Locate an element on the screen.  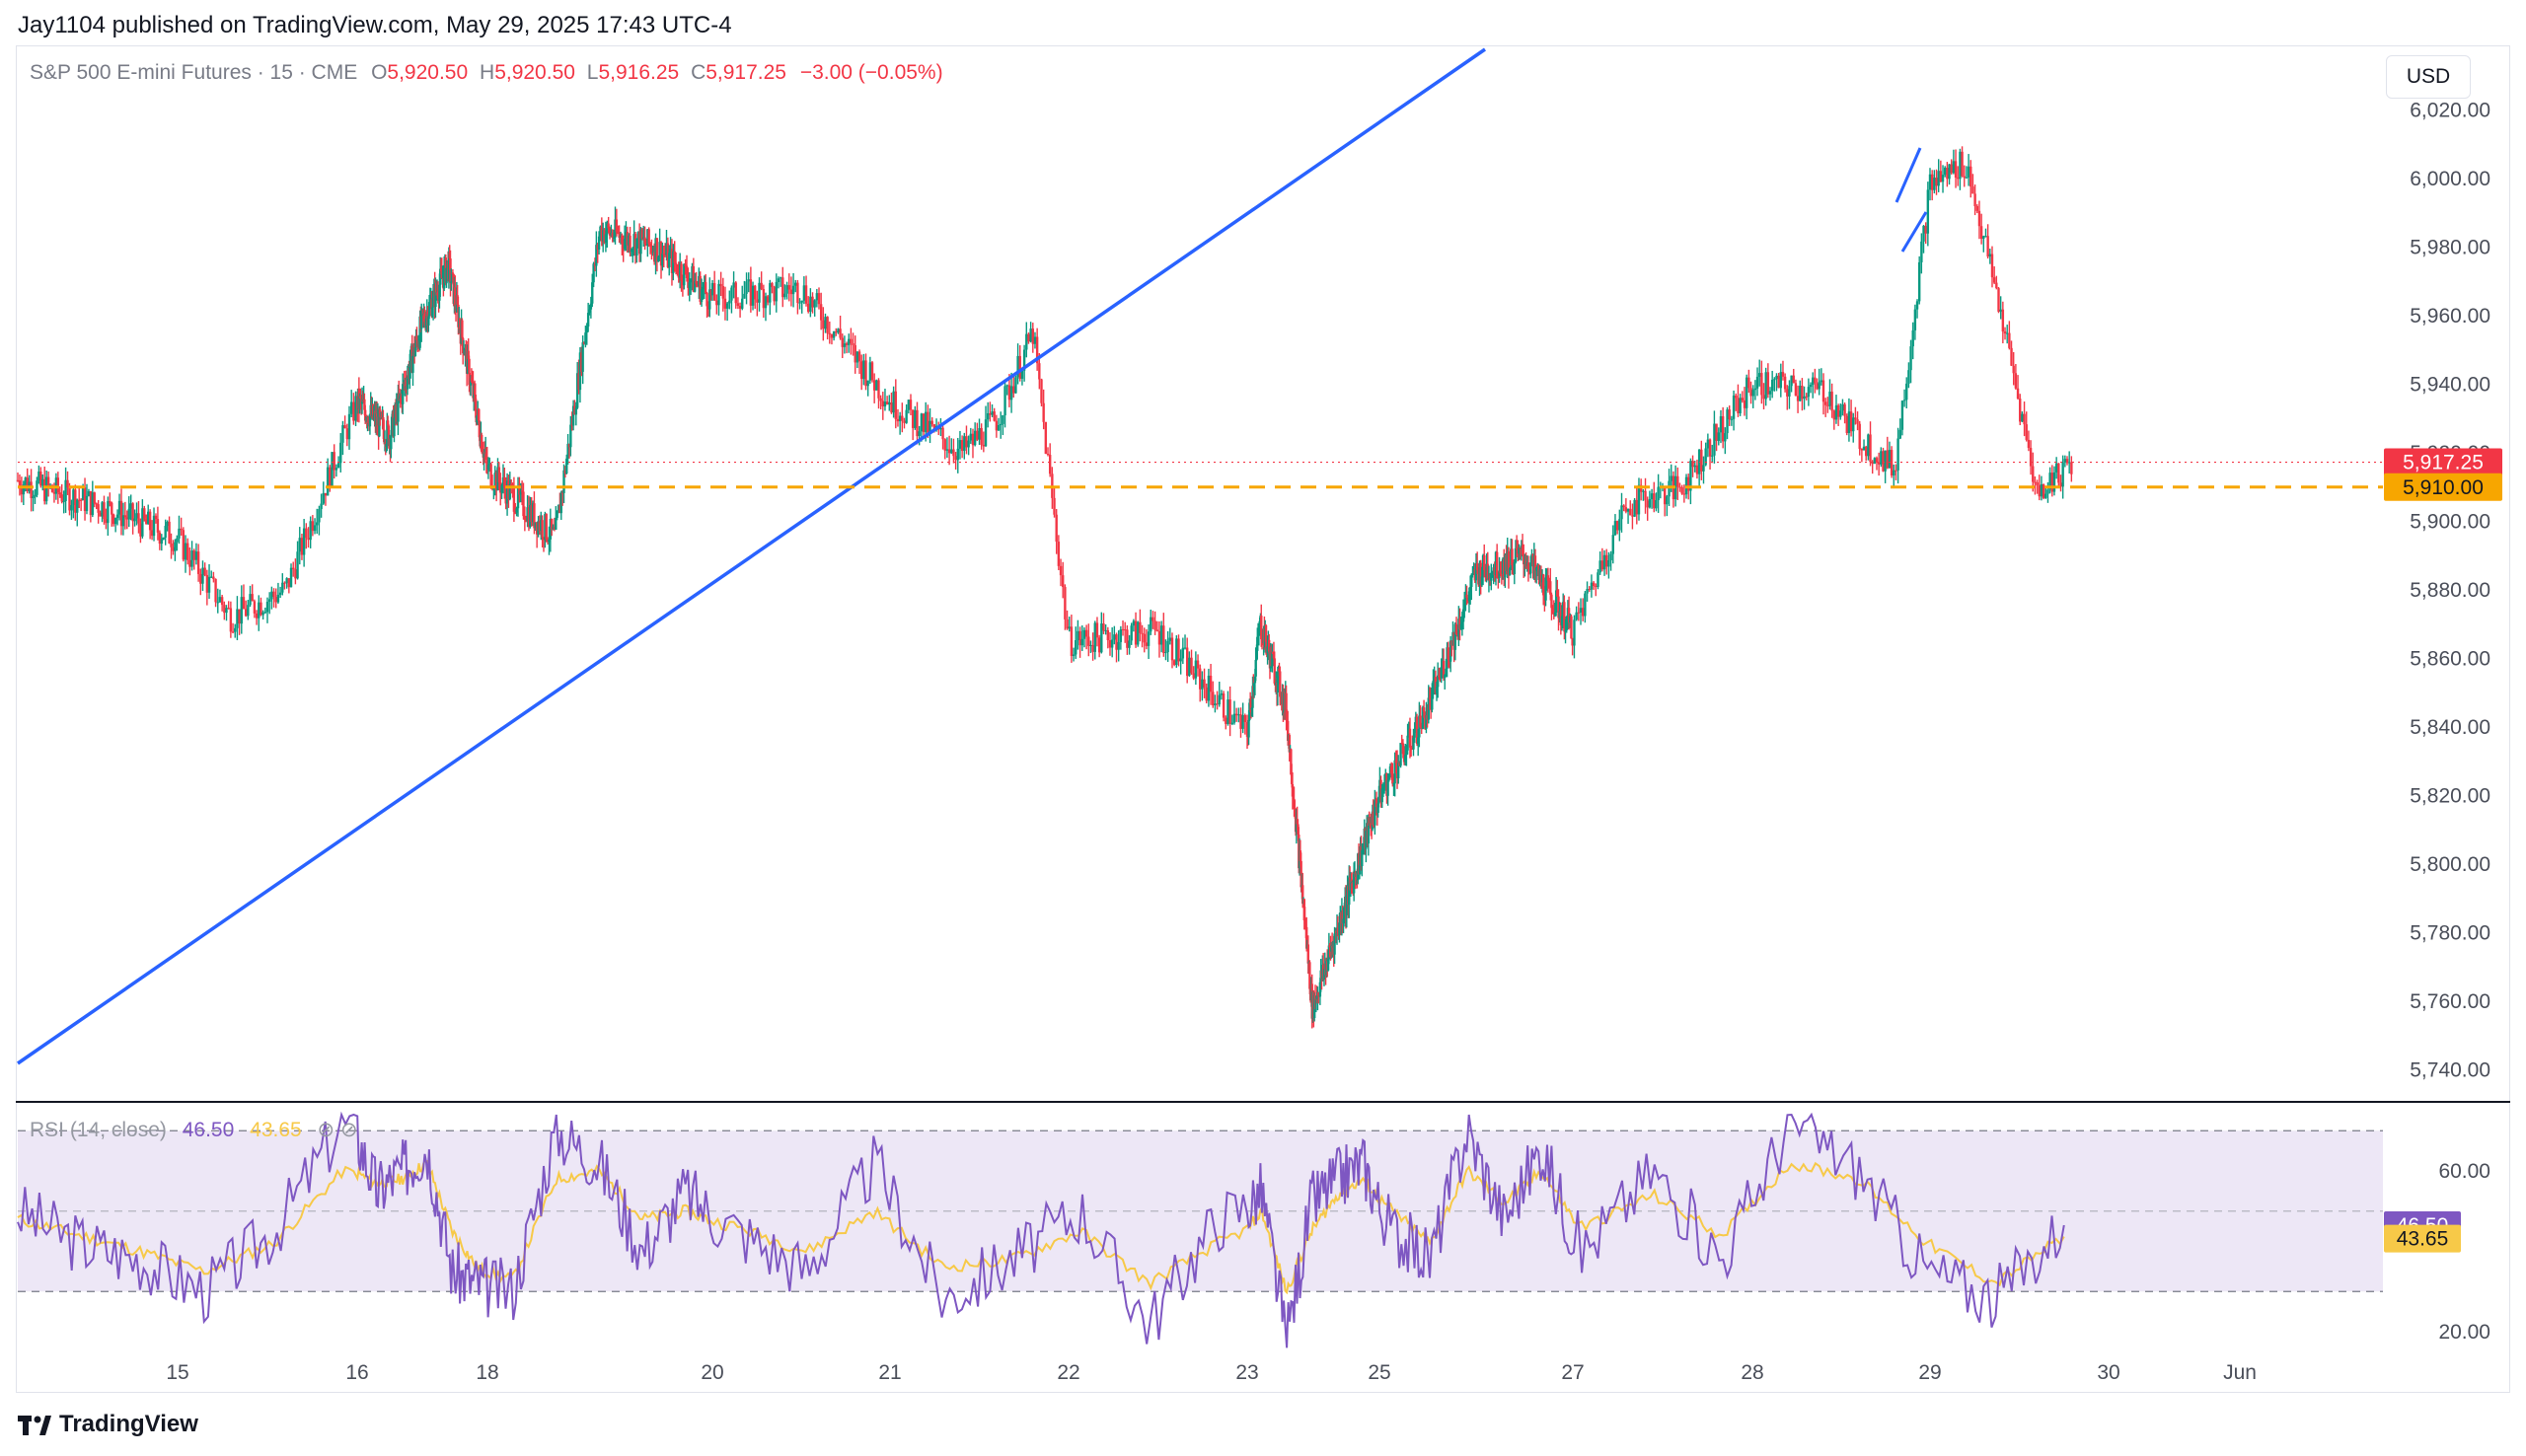
low-label: L is located at coordinates (592, 72).